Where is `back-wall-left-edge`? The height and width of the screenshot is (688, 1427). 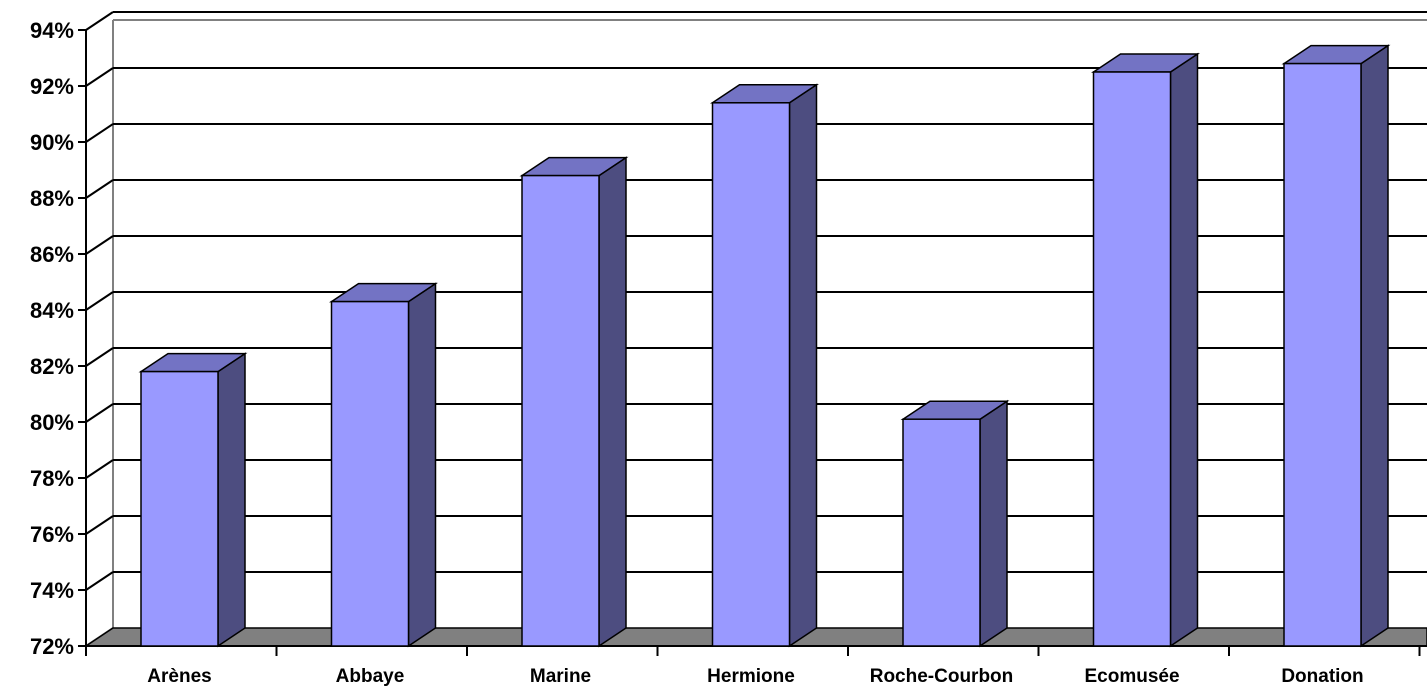
back-wall-left-edge is located at coordinates (99, 333).